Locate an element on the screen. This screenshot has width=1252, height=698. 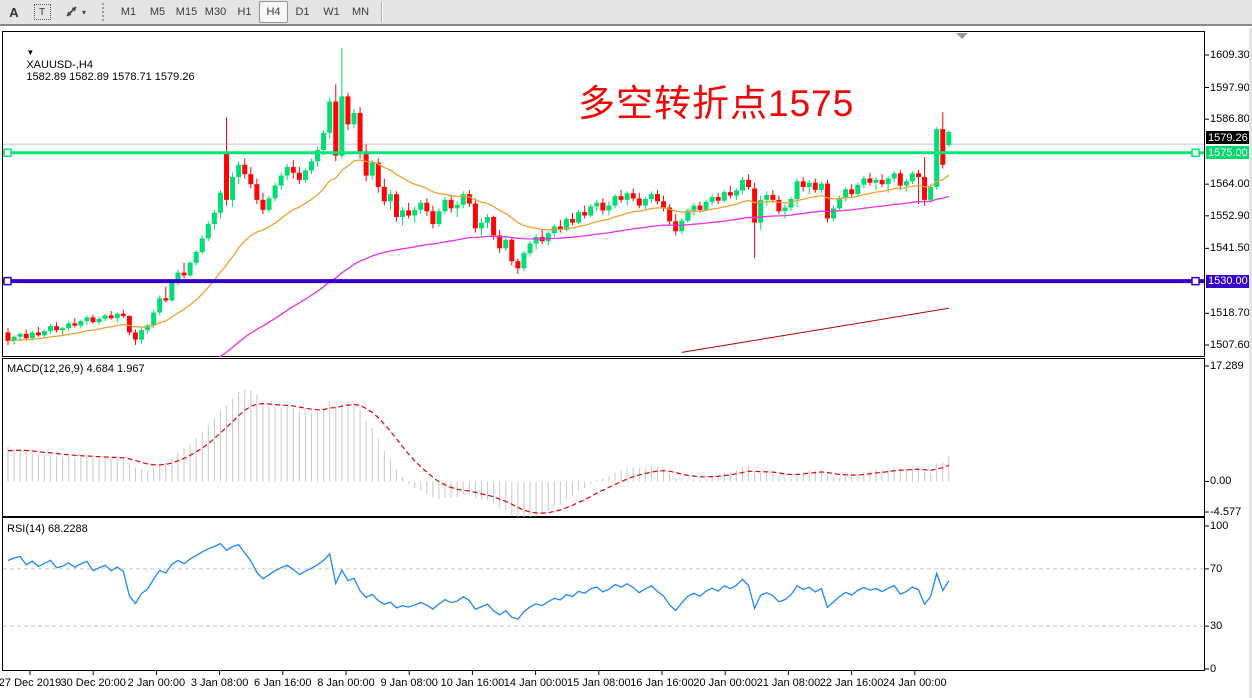
rsi-line is located at coordinates (478, 581).